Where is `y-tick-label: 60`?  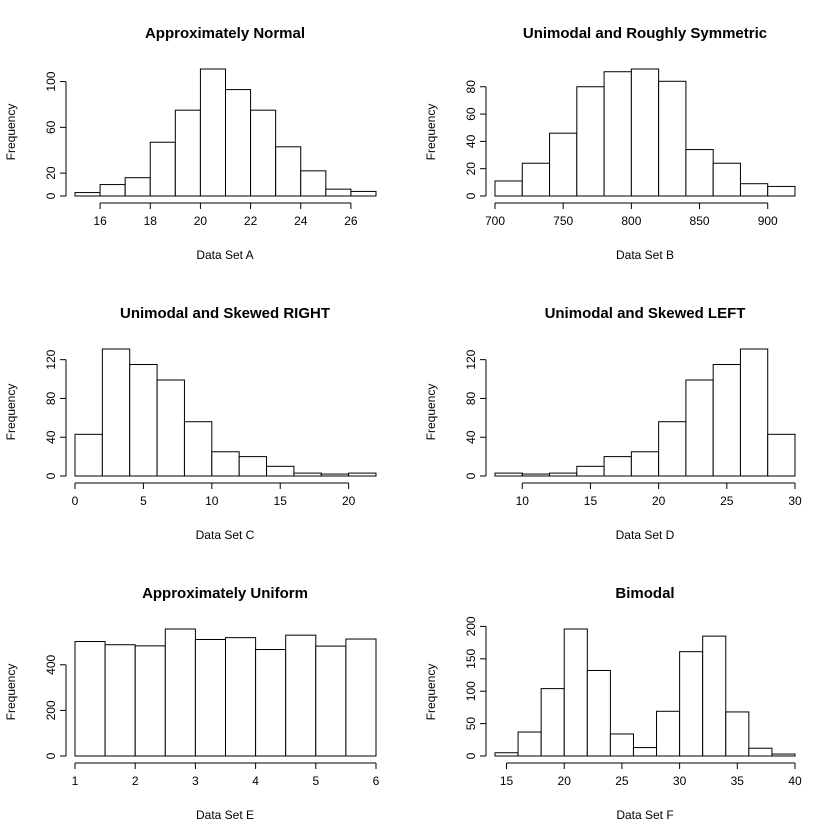
y-tick-label: 60 is located at coordinates (471, 114).